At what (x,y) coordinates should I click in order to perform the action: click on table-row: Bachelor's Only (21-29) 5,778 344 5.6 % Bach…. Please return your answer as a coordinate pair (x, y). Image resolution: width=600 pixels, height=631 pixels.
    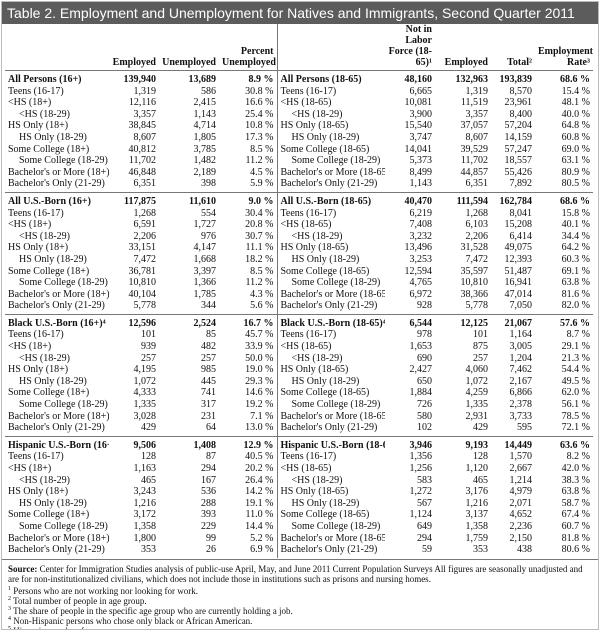
    Looking at the image, I should click on (299, 307).